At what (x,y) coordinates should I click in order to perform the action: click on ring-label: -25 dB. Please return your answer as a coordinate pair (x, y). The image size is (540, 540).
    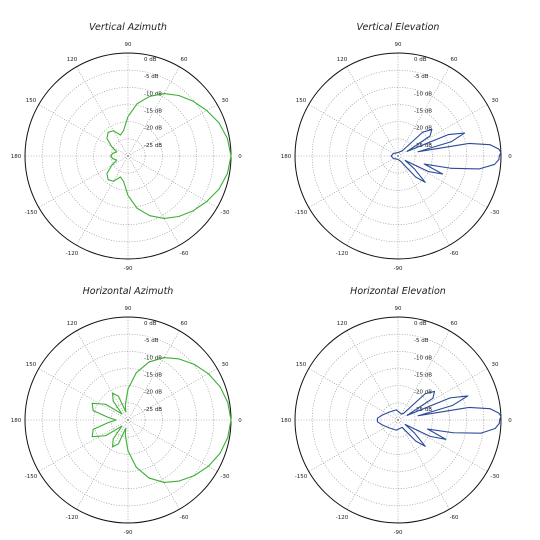
    Looking at the image, I should click on (153, 410).